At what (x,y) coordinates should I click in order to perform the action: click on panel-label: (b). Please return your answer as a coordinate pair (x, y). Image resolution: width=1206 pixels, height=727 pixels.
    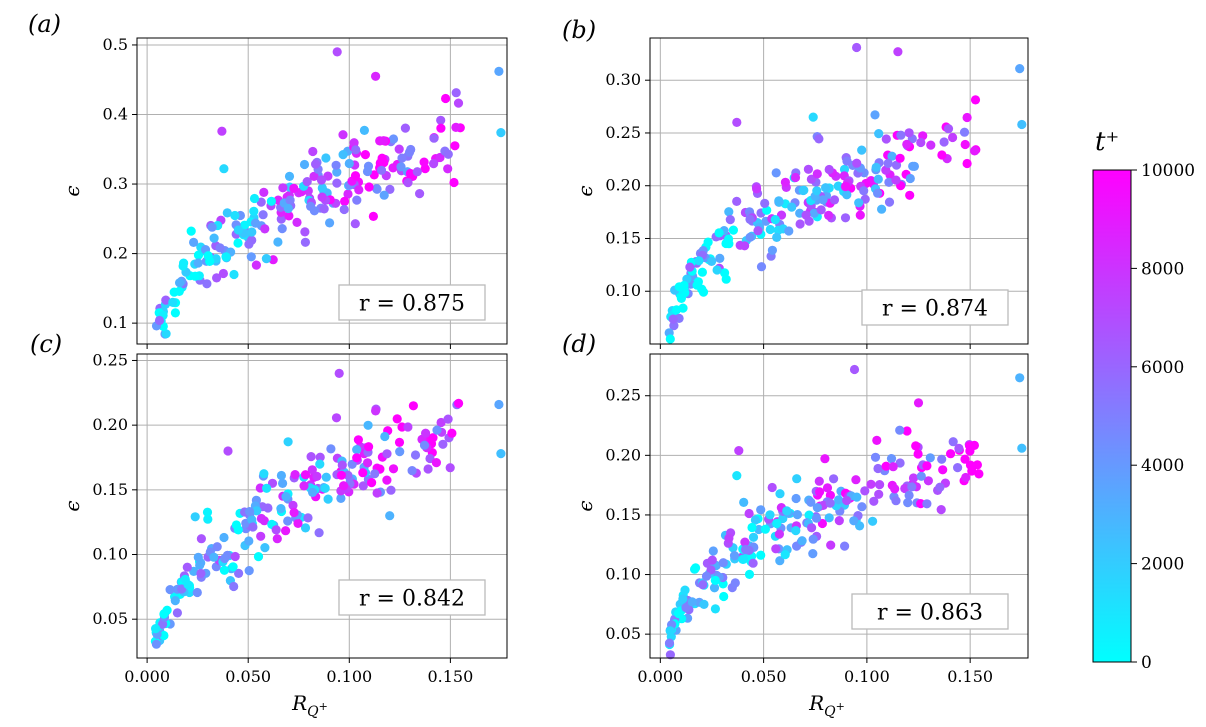
    Looking at the image, I should click on (579, 30).